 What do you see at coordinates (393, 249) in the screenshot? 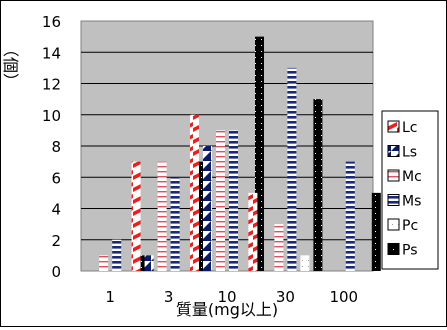
I see `legend-swatch-ps` at bounding box center [393, 249].